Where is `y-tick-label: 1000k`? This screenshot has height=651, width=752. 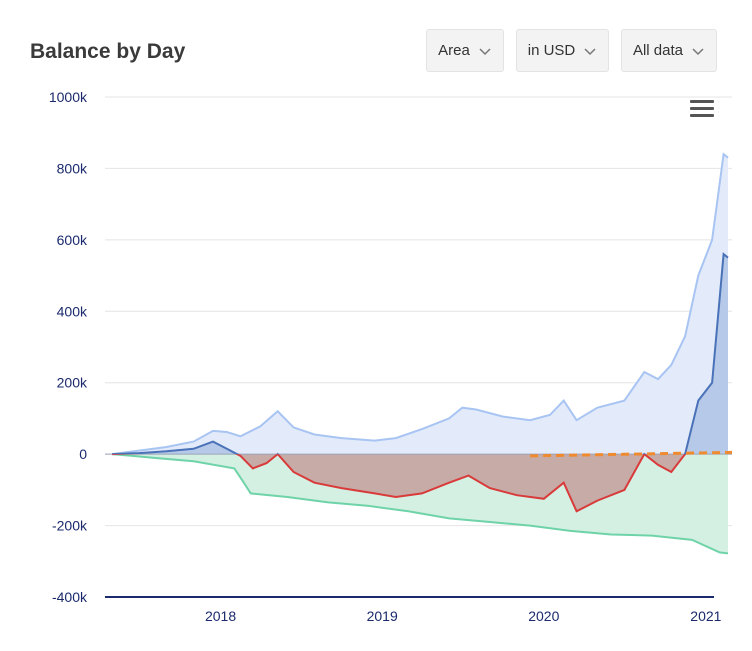
y-tick-label: 1000k is located at coordinates (68, 97).